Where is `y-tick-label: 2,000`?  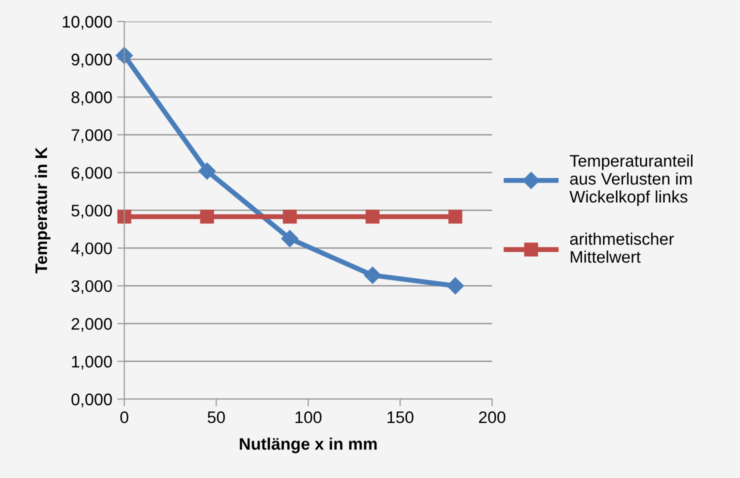
y-tick-label: 2,000 is located at coordinates (92, 325).